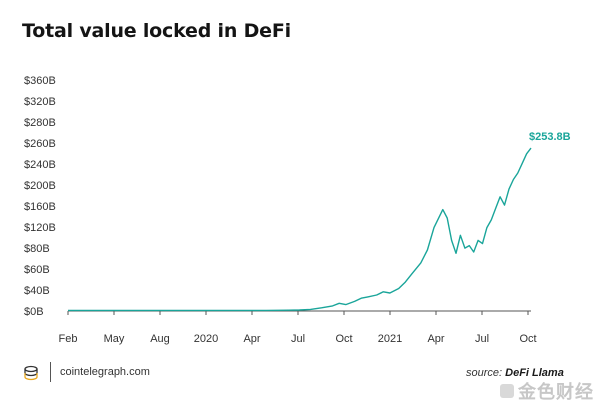  Describe the element at coordinates (40, 102) in the screenshot. I see `y-tick-label: $320B` at that location.